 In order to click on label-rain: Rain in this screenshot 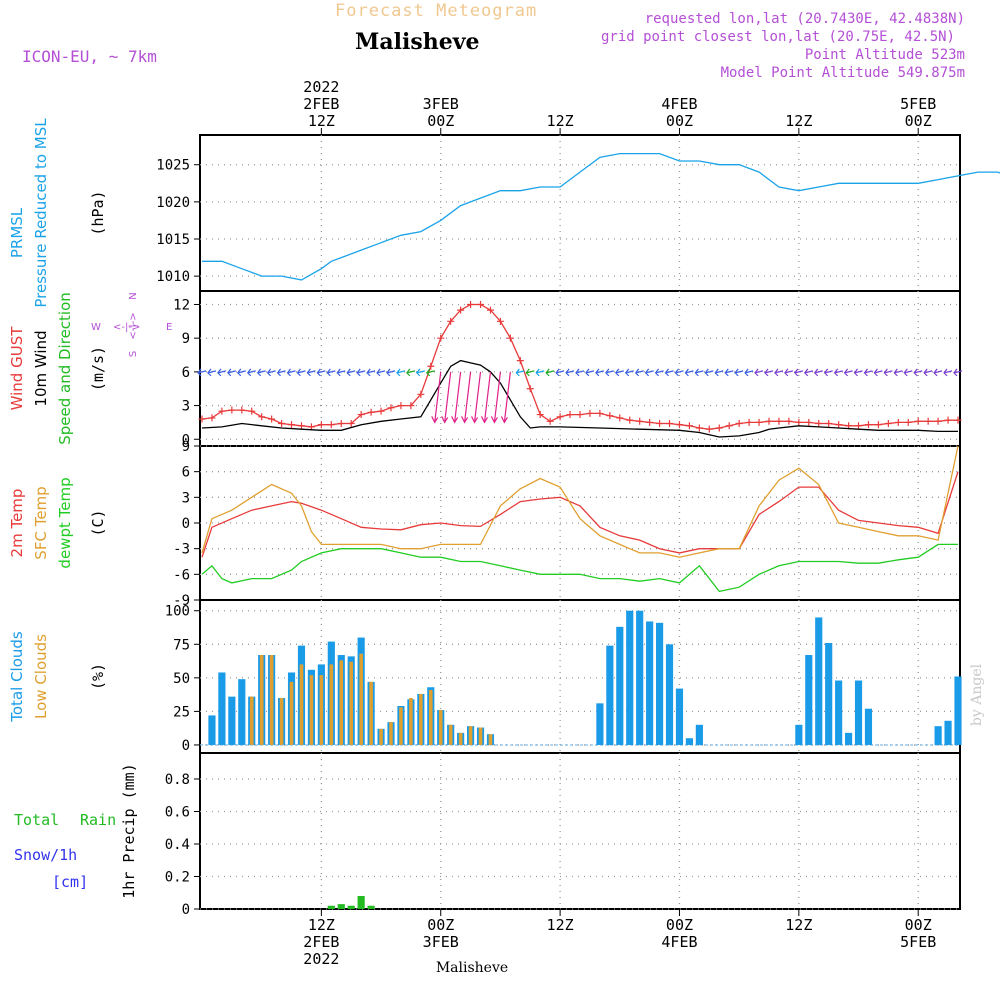, I will do `click(98, 820)`.